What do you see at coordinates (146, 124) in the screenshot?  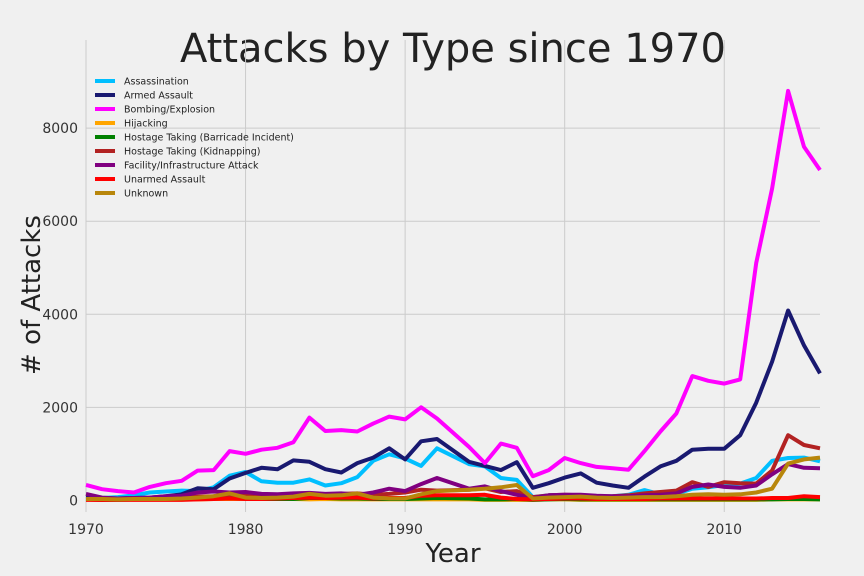 I see `legend-label: Hijacking` at bounding box center [146, 124].